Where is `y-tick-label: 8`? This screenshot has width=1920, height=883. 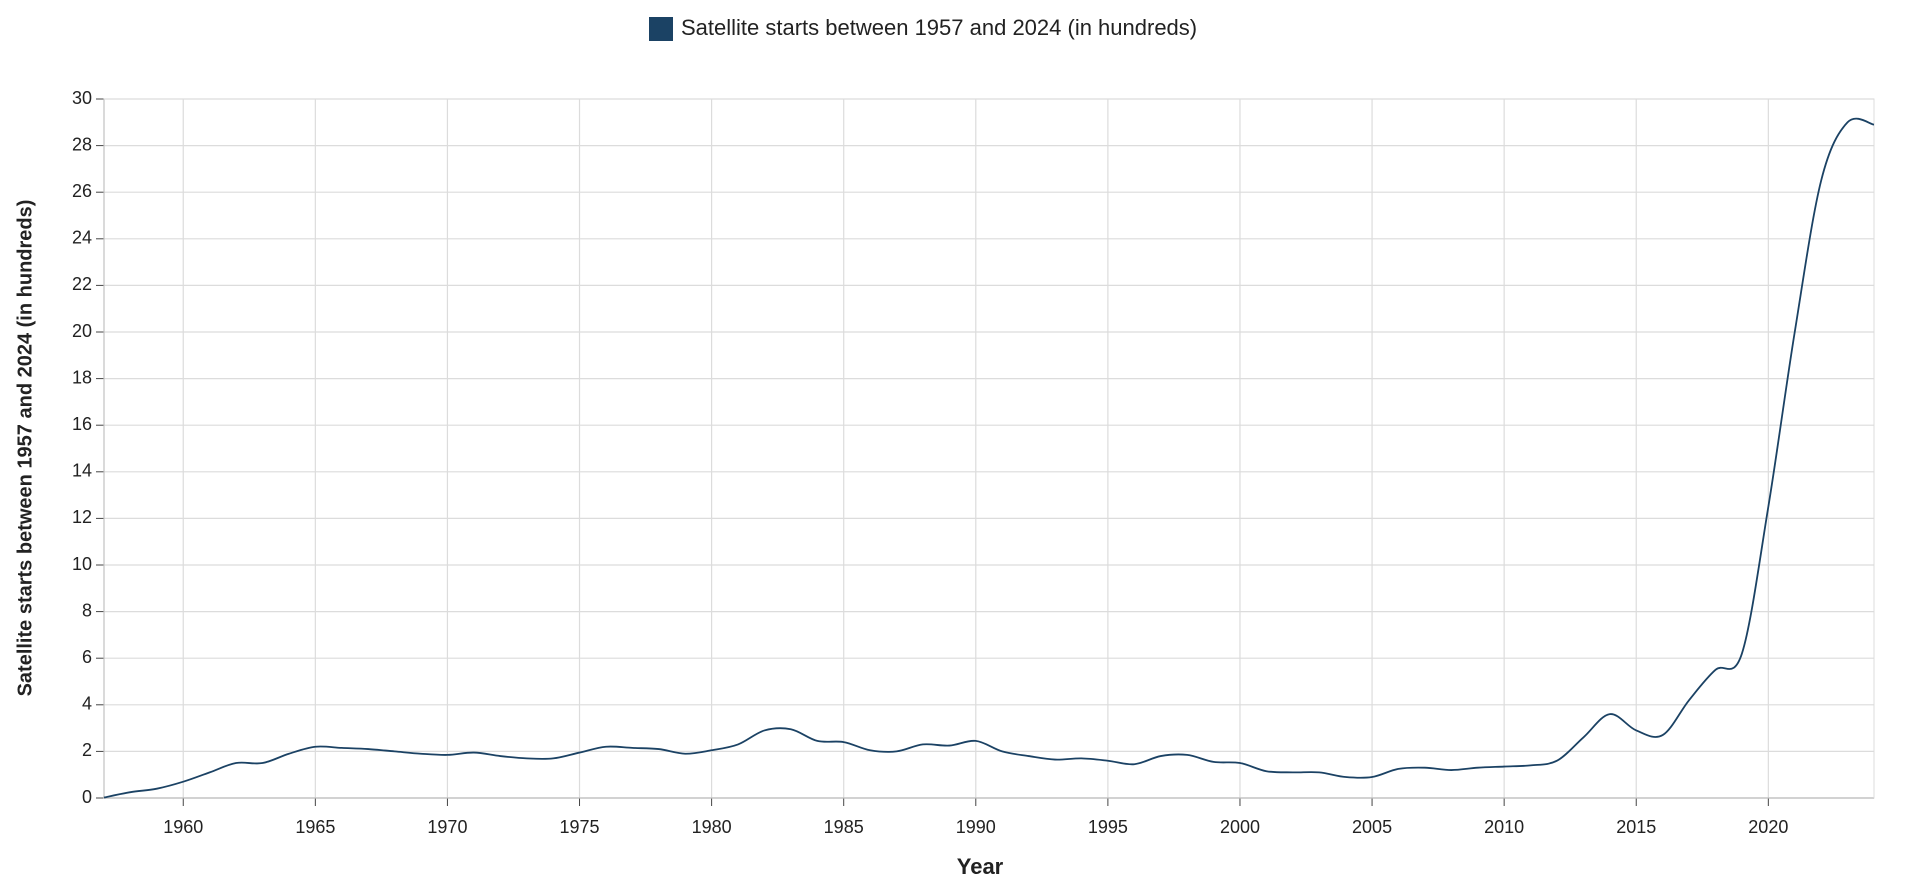
y-tick-label: 8 is located at coordinates (87, 610).